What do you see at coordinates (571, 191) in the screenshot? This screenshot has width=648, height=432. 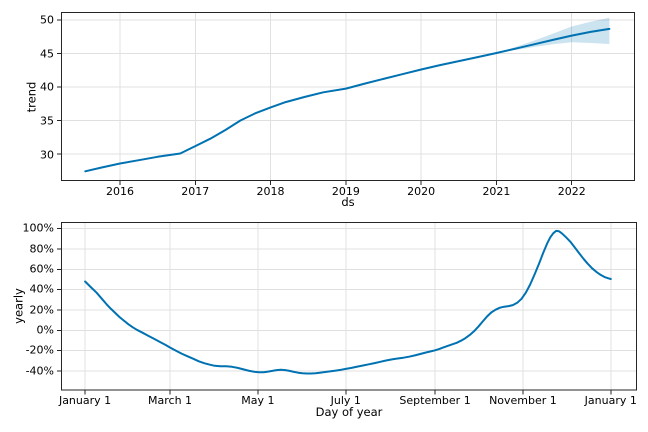 I see `trend-x-tick-label: 2022` at bounding box center [571, 191].